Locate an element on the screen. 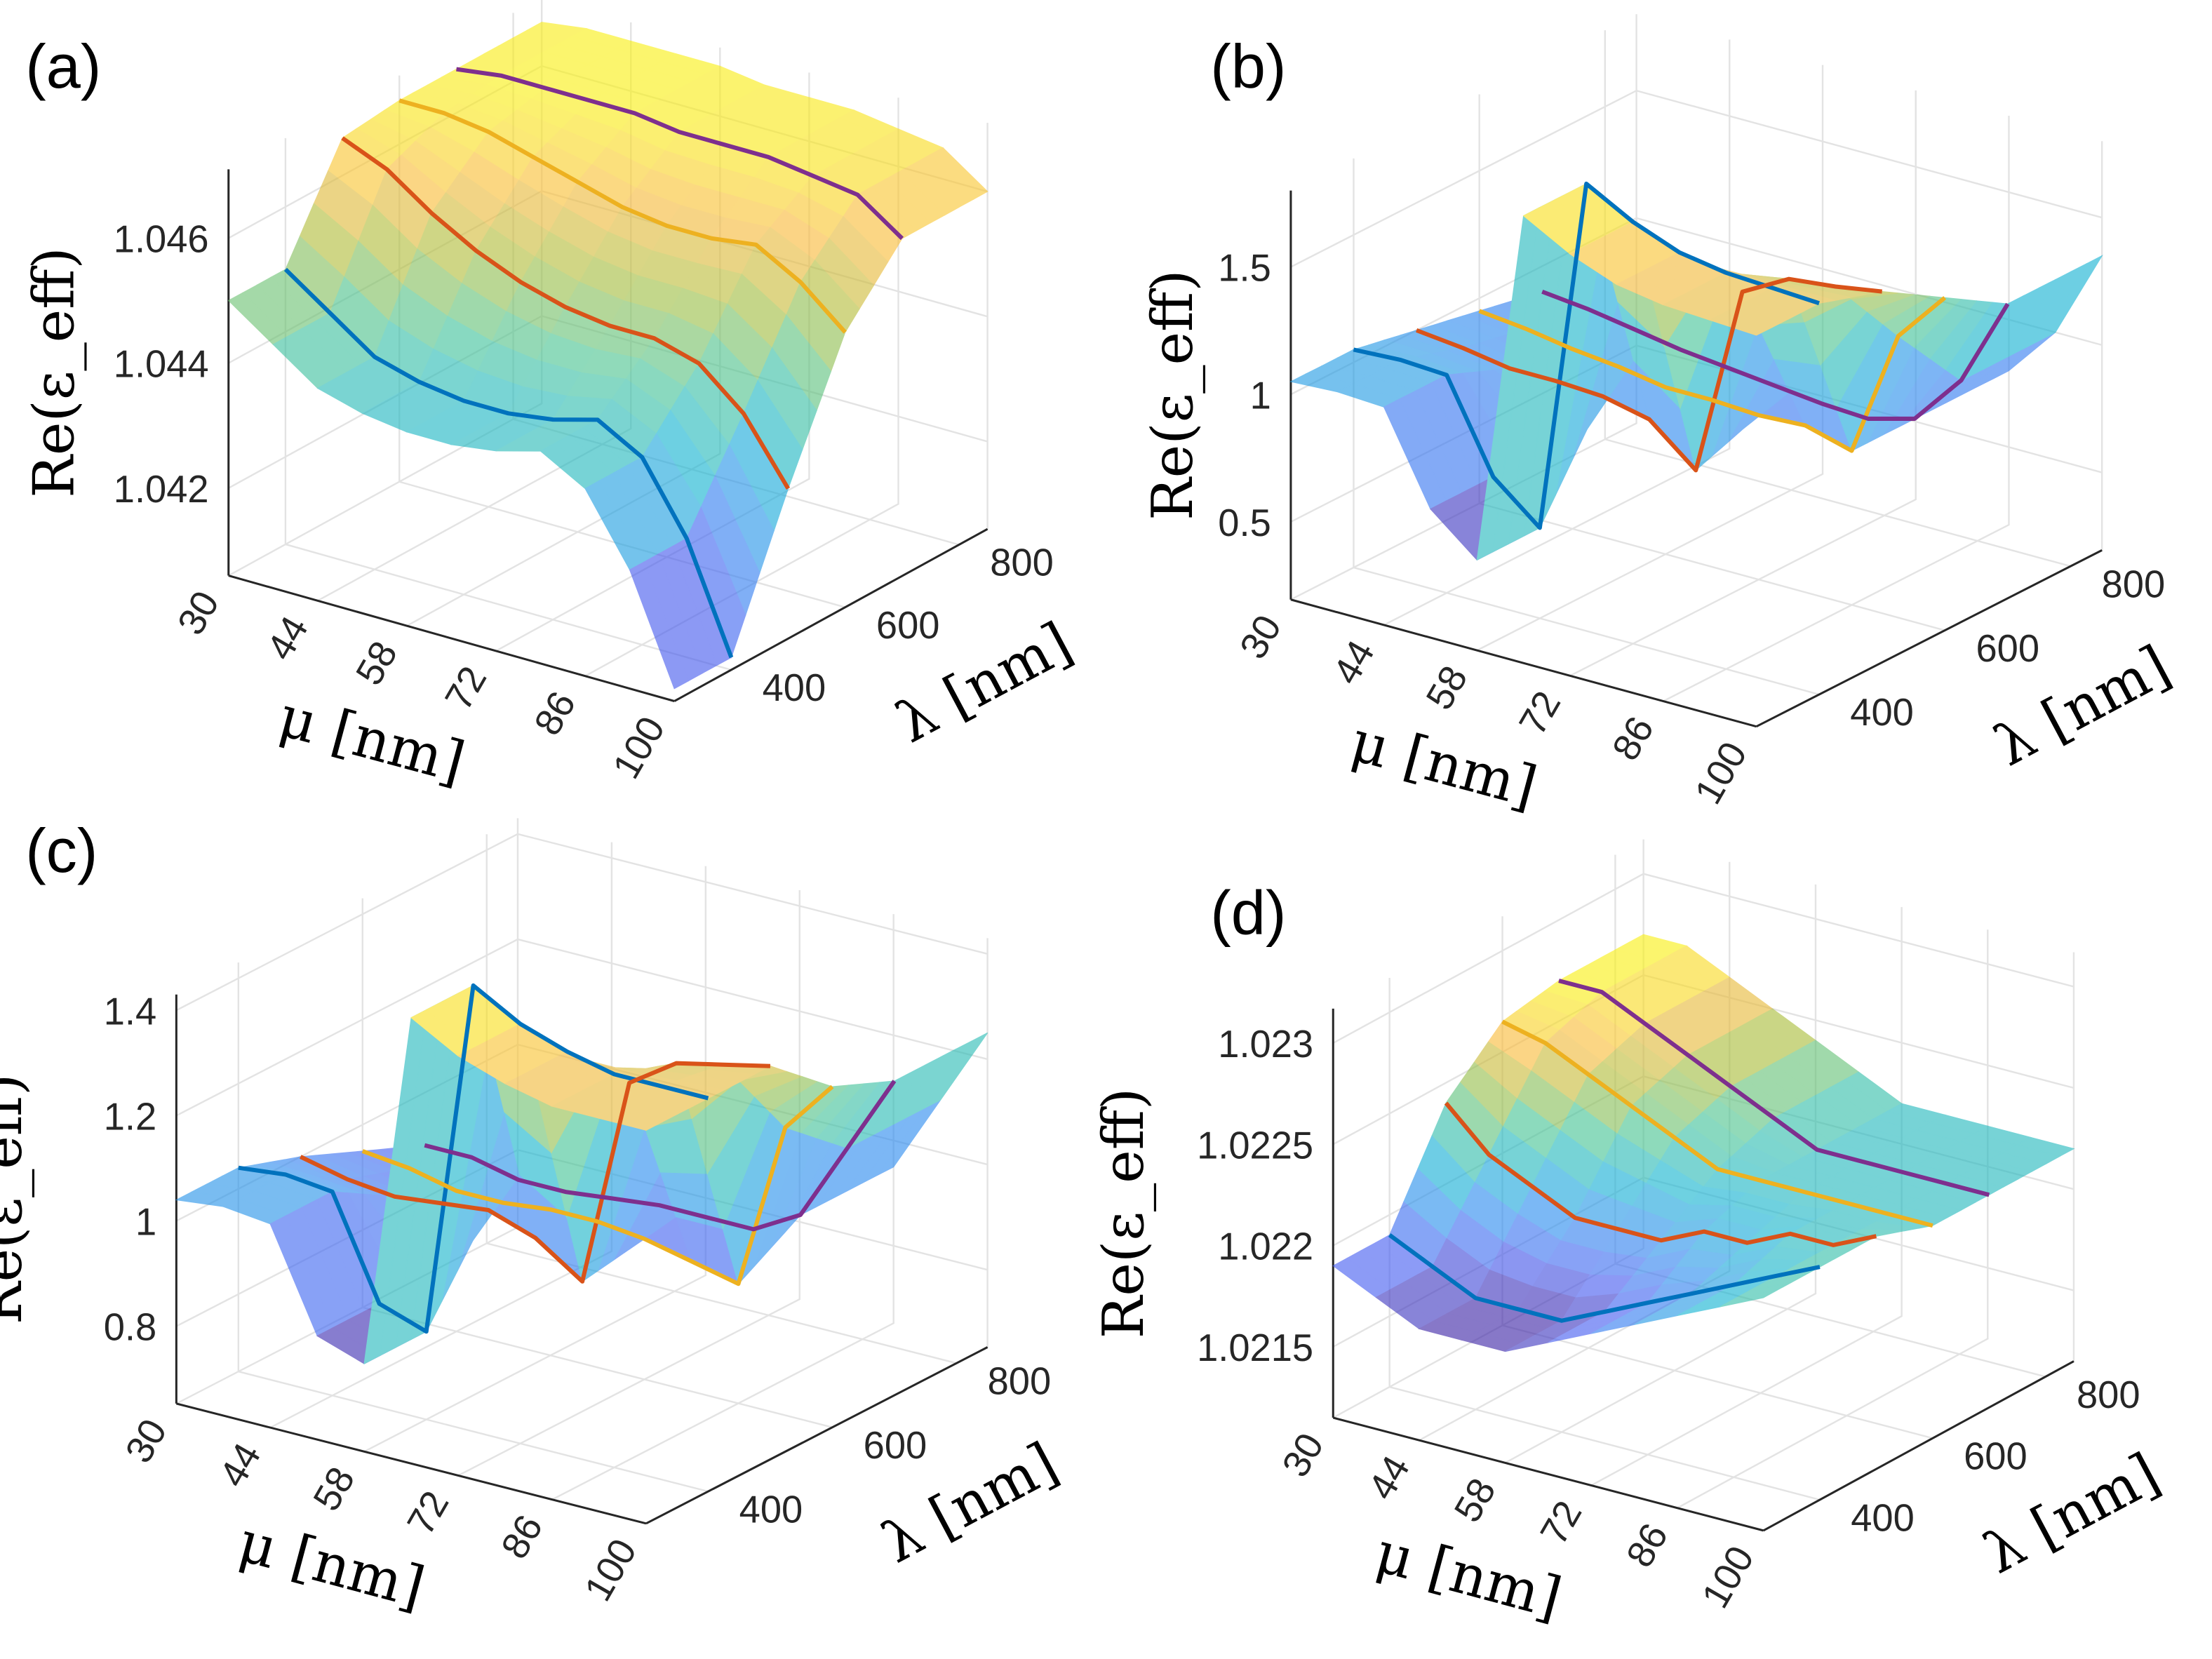  z-tick-label: 0.8 is located at coordinates (130, 1328).